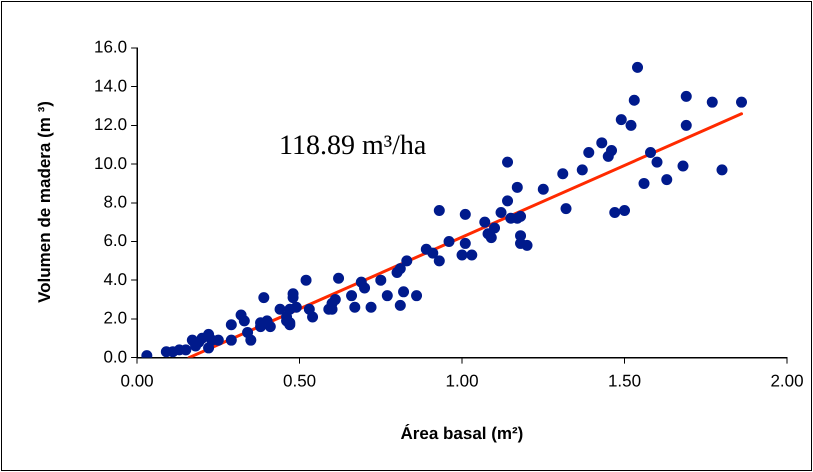 This screenshot has width=813, height=472. I want to click on y-axis-title: Volumen de madera (m ³), so click(44, 202).